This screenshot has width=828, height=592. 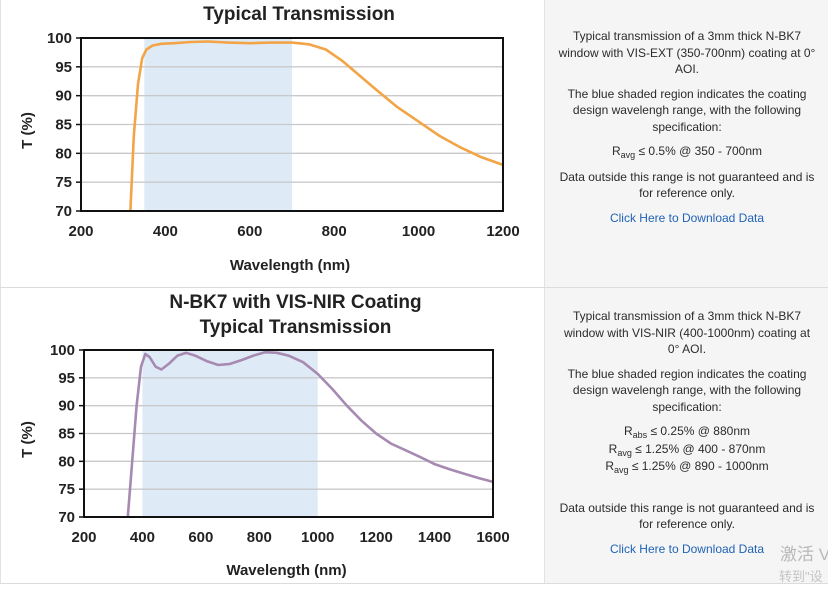 I want to click on chart-subtitle: Typical Transmission, so click(x=296, y=327).